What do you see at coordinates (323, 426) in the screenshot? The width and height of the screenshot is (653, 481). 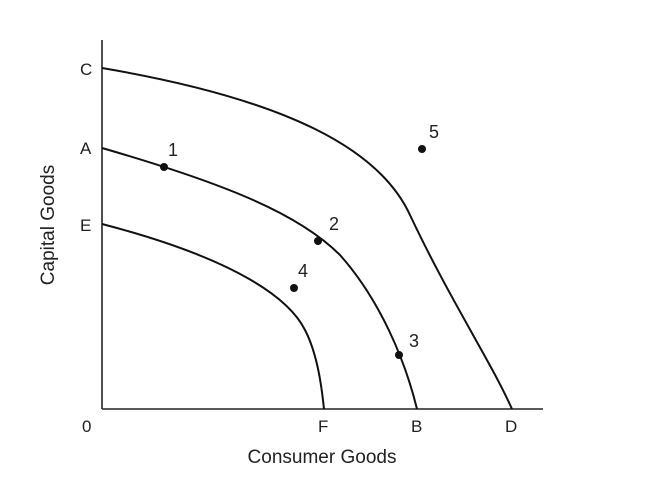 I see `x-label-f: F` at bounding box center [323, 426].